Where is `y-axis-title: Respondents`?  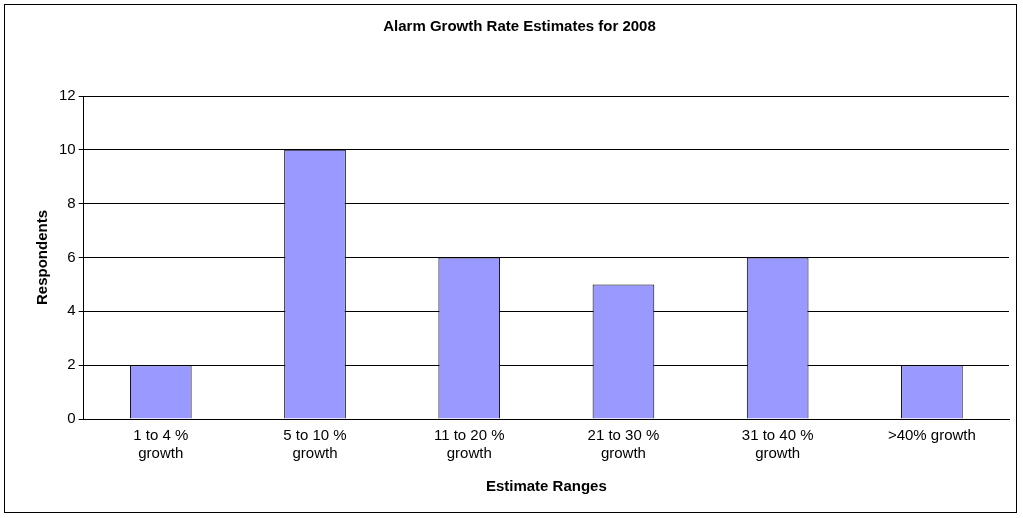 y-axis-title: Respondents is located at coordinates (42, 257).